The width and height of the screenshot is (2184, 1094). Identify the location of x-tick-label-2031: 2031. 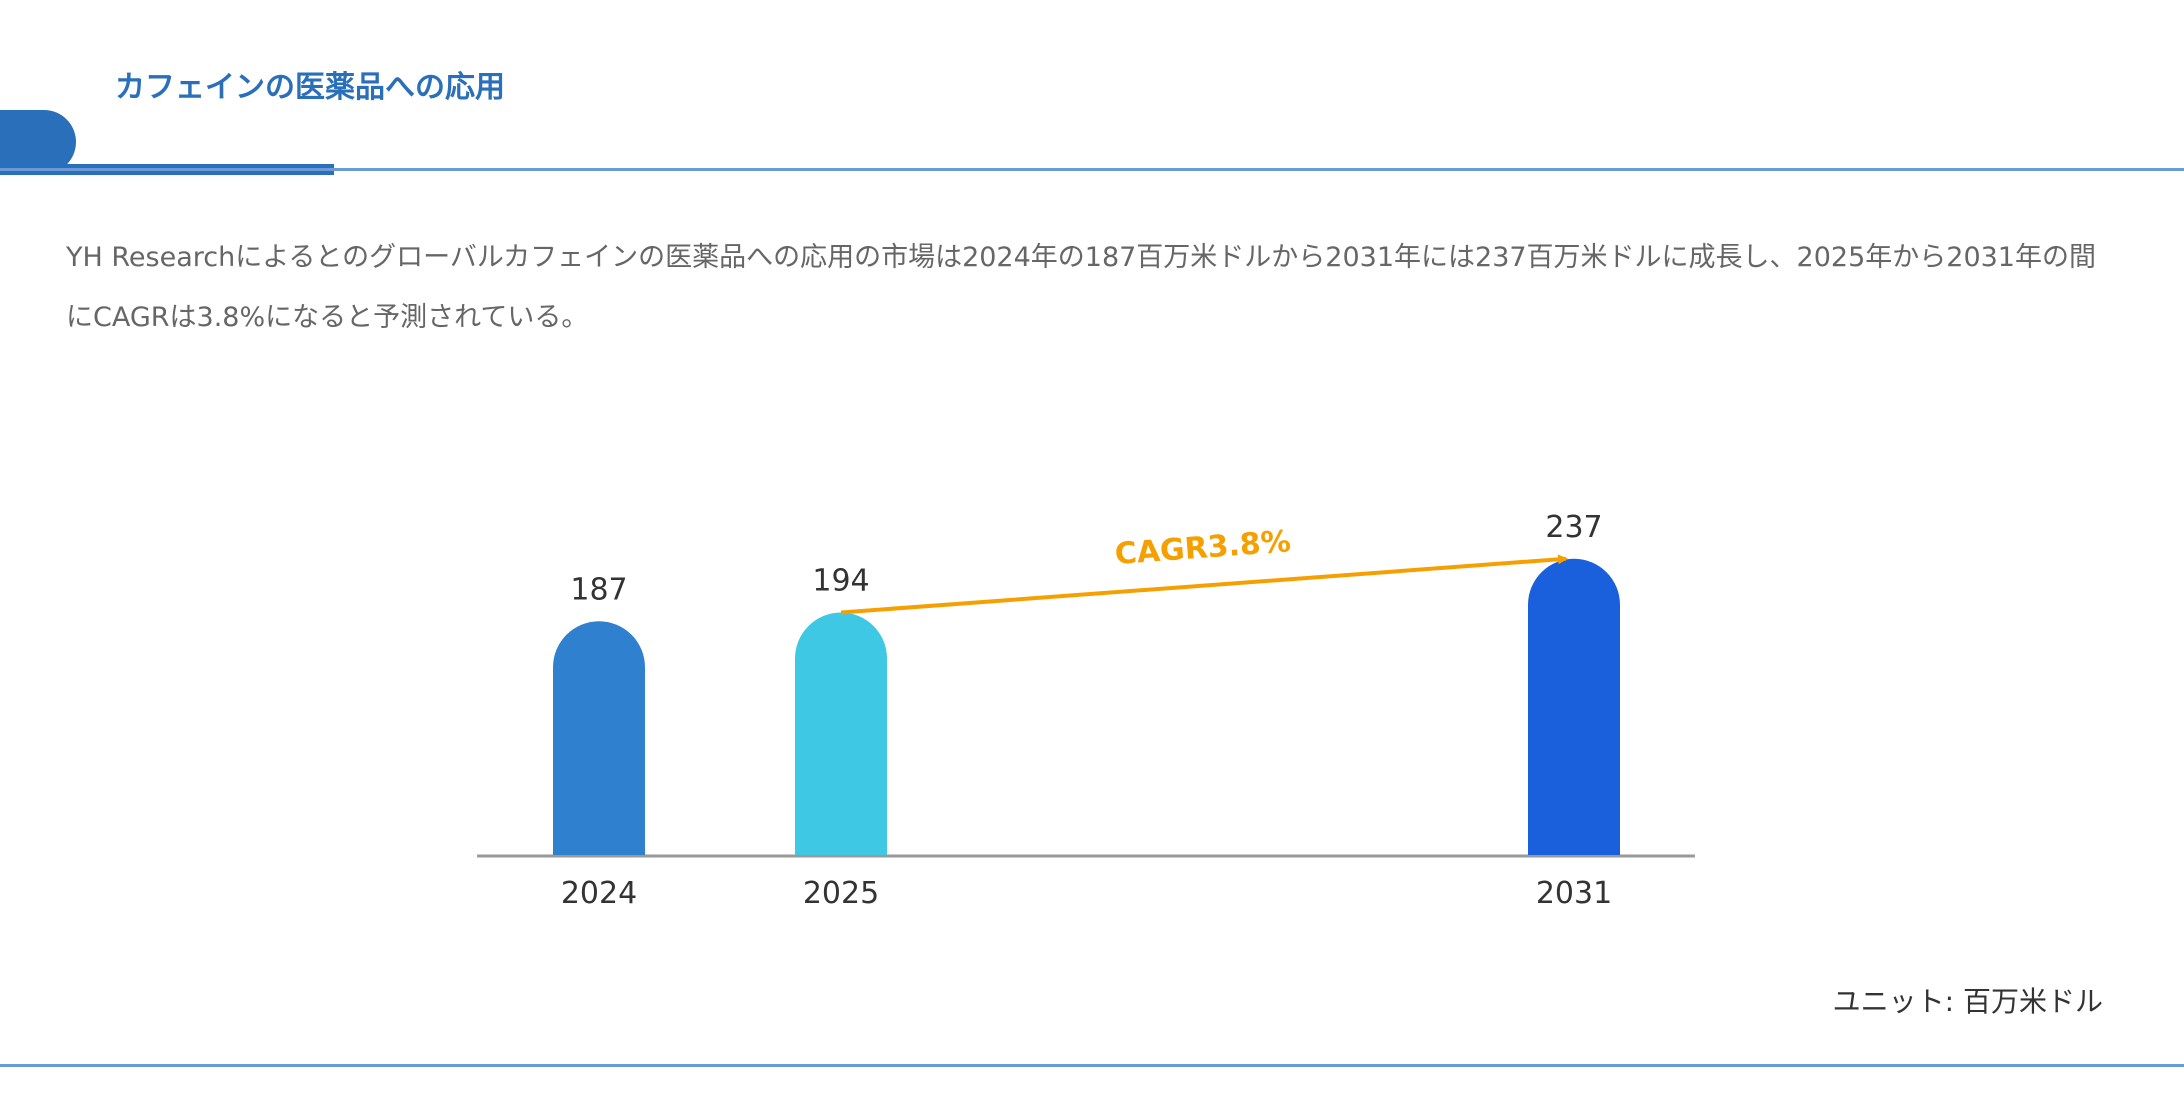
(1574, 893).